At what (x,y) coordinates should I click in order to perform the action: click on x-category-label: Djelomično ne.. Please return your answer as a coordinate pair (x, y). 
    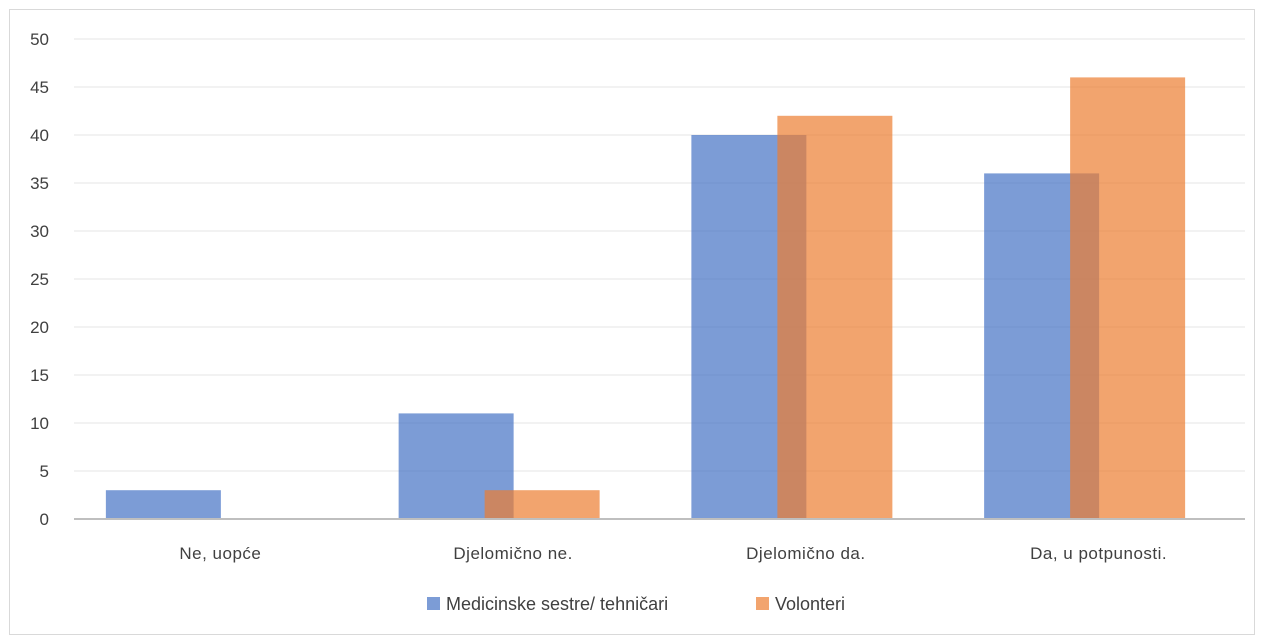
    Looking at the image, I should click on (512, 553).